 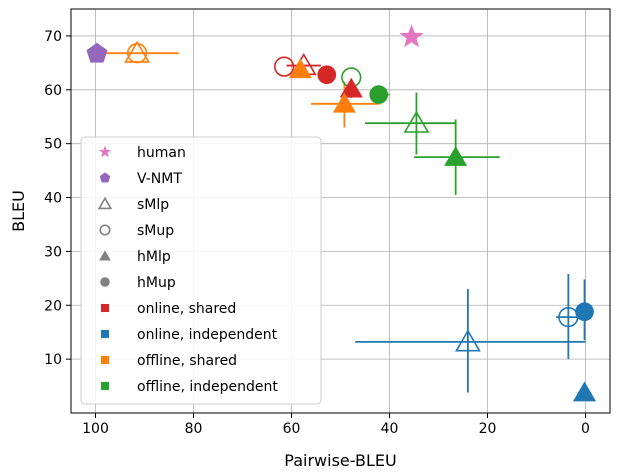 What do you see at coordinates (155, 231) in the screenshot?
I see `legend-label: sMup` at bounding box center [155, 231].